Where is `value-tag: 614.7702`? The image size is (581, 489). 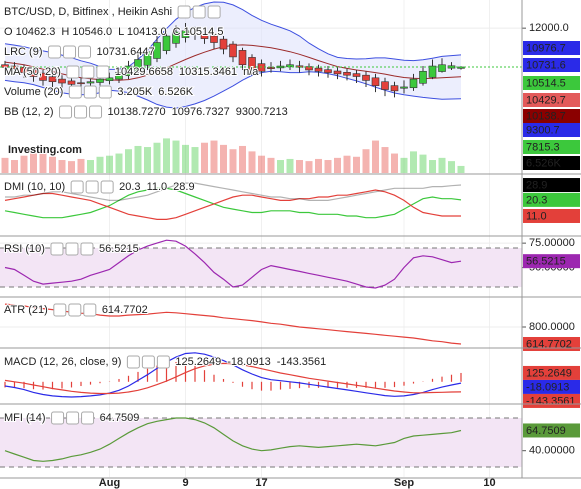
value-tag: 614.7702 is located at coordinates (549, 344).